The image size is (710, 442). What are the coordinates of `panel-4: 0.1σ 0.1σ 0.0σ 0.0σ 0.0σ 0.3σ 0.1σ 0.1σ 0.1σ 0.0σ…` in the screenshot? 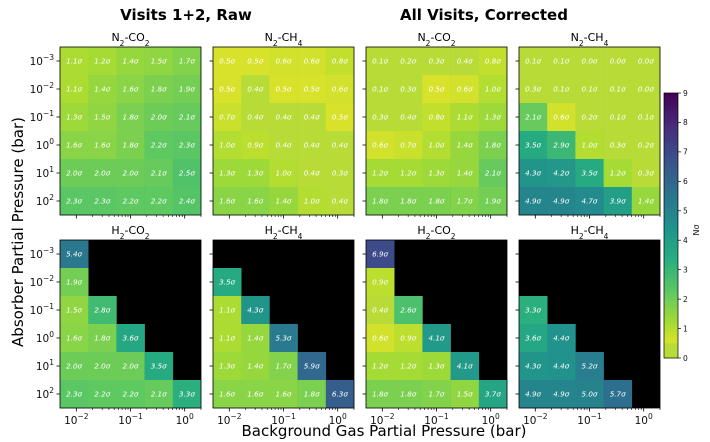 It's located at (588, 125).